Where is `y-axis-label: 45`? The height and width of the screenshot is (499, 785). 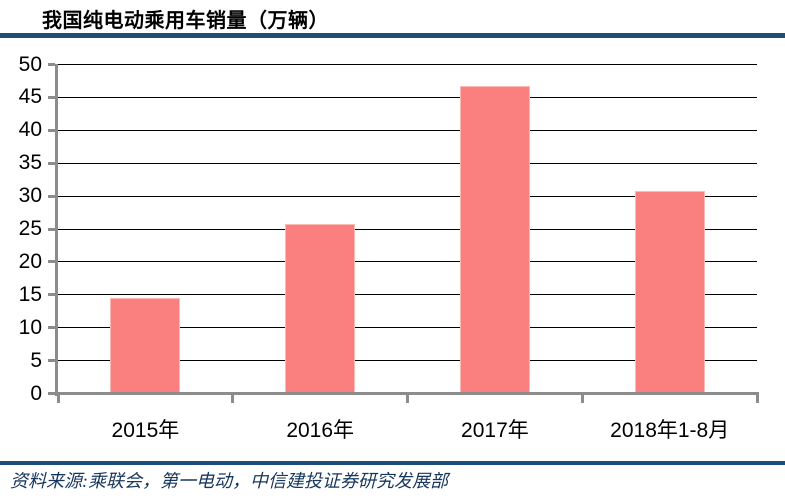
y-axis-label: 45 is located at coordinates (30, 97).